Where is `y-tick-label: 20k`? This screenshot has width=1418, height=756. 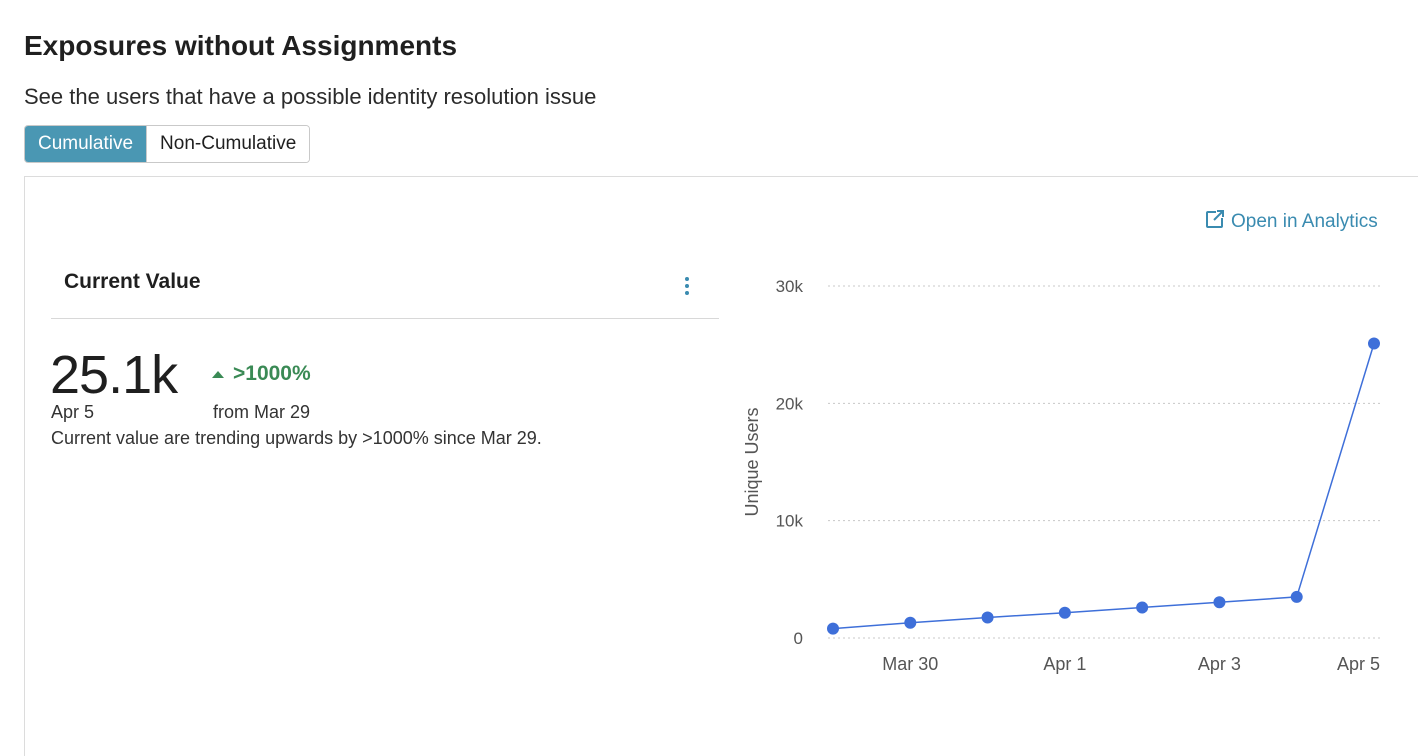 y-tick-label: 20k is located at coordinates (790, 403).